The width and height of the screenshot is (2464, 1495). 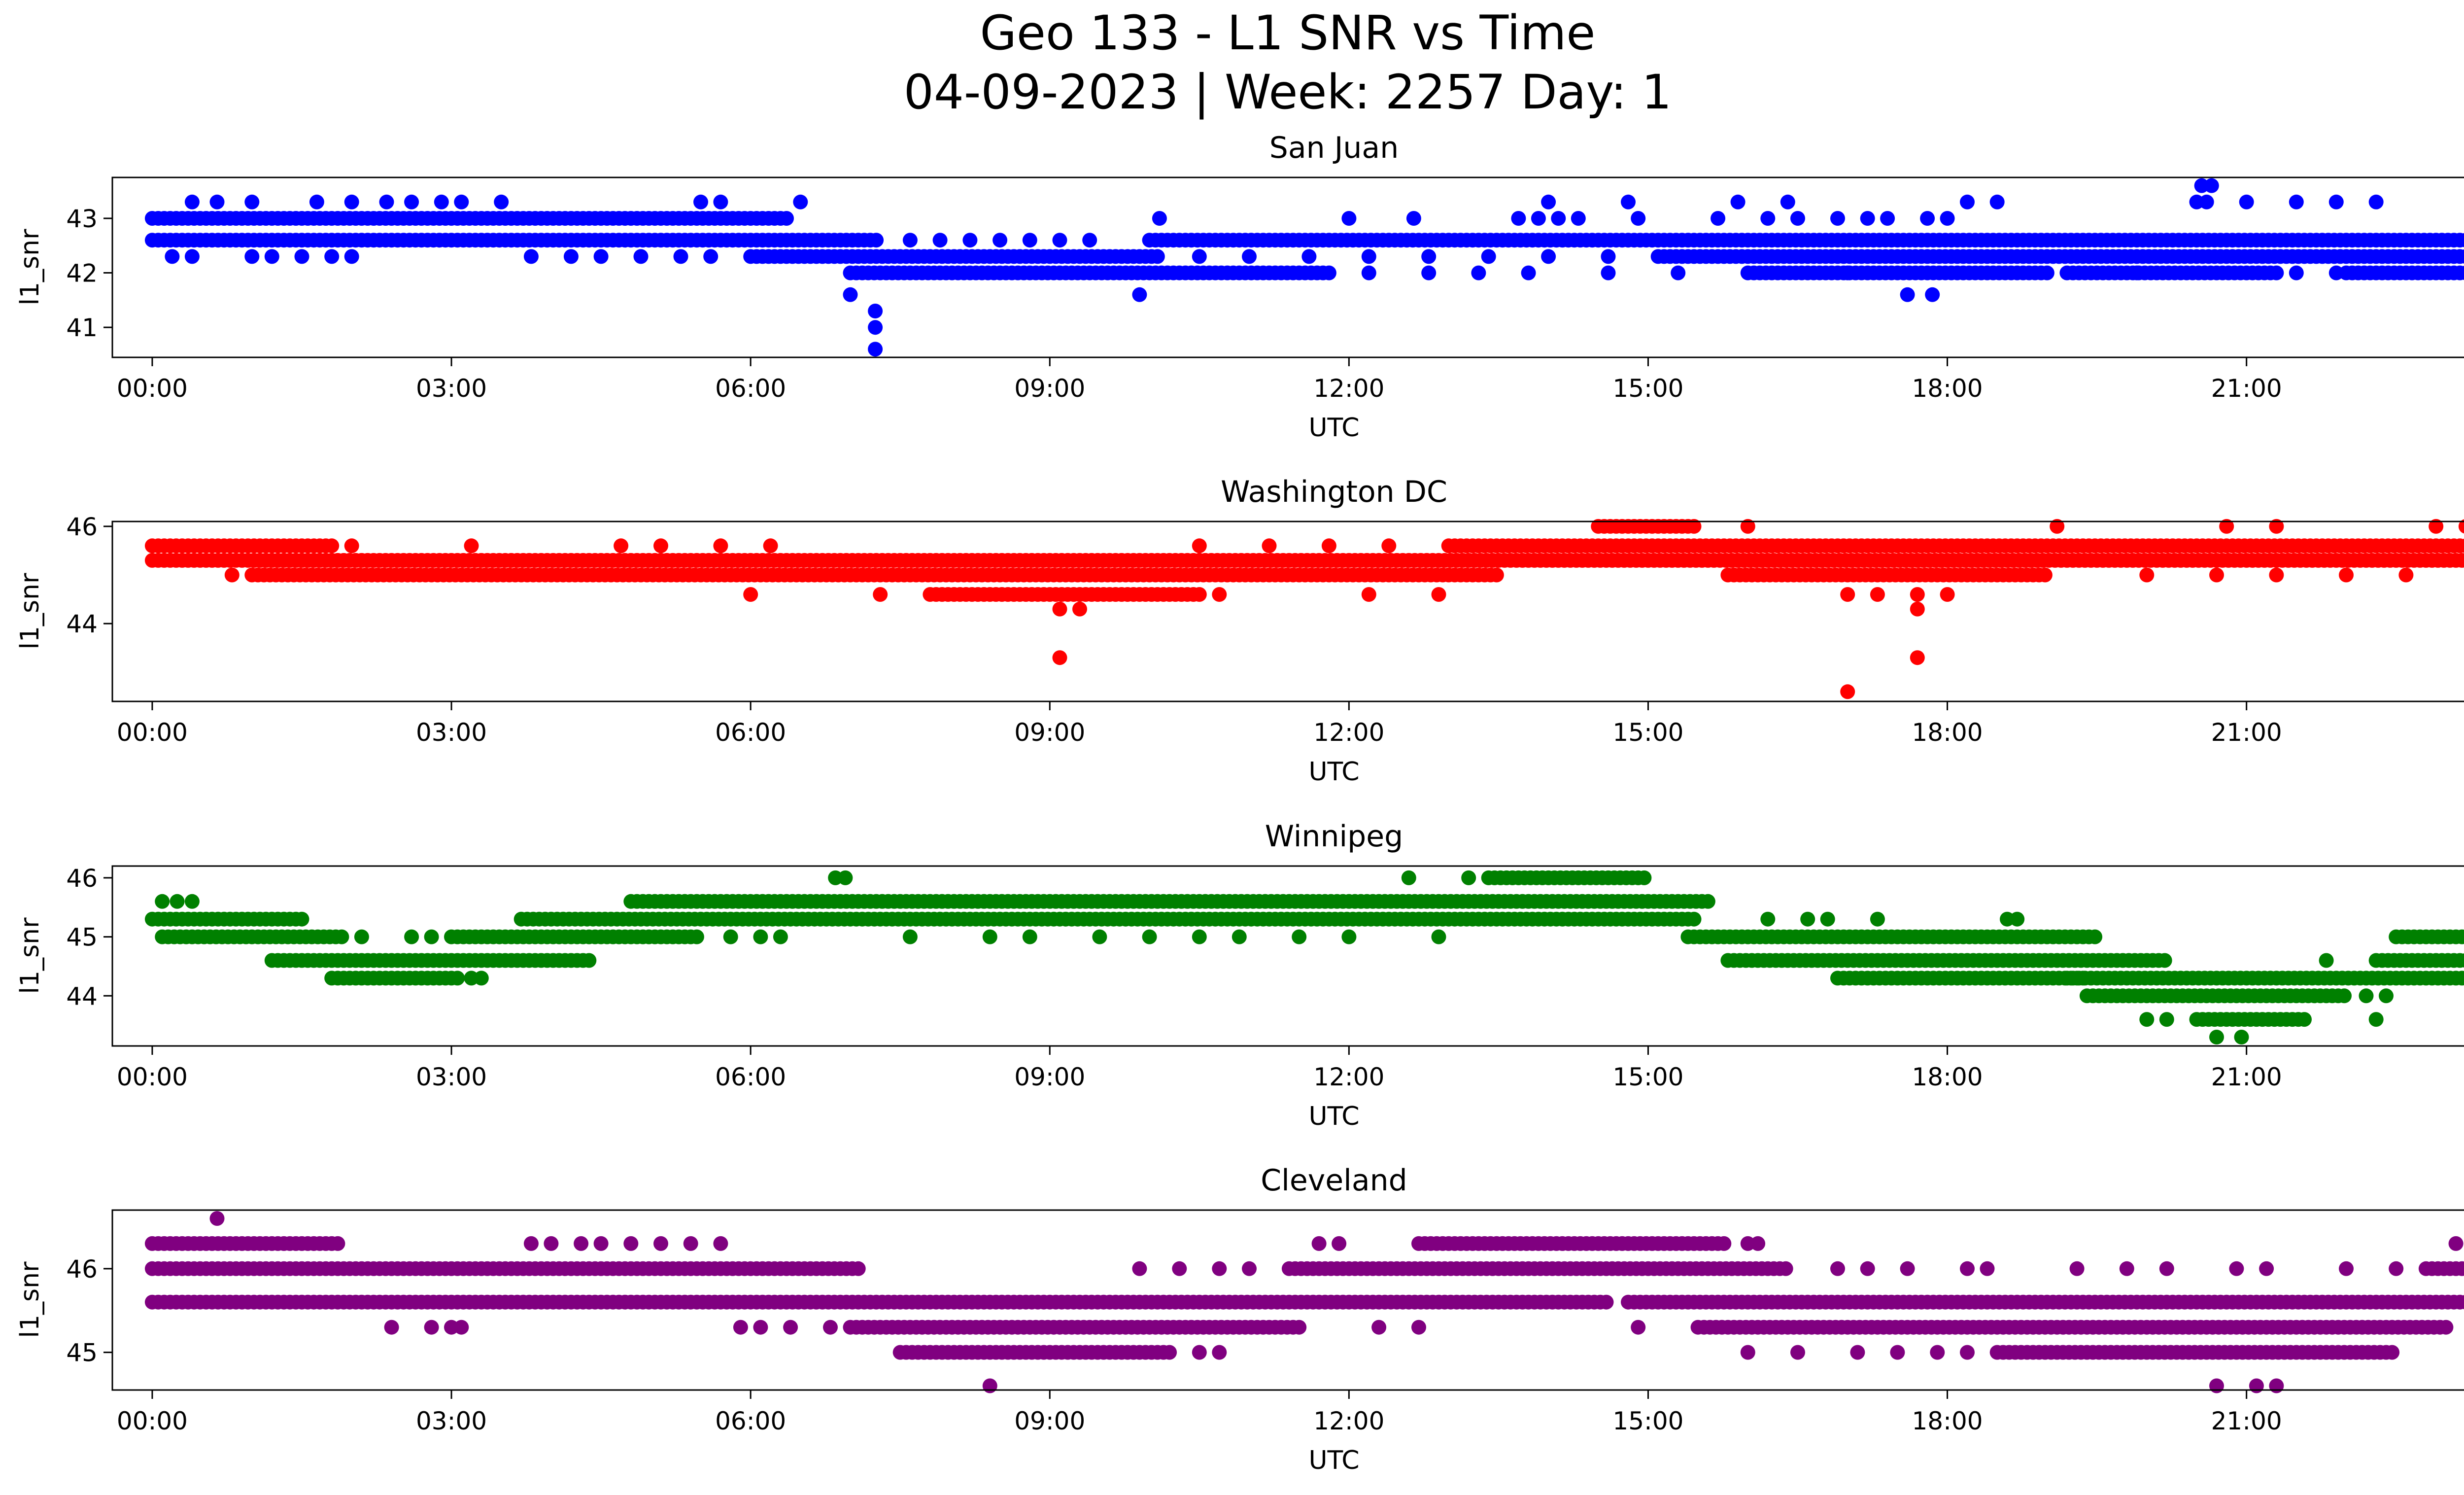 What do you see at coordinates (1647, 732) in the screenshot?
I see `washington-dc-x-tick-label-5: 15:00` at bounding box center [1647, 732].